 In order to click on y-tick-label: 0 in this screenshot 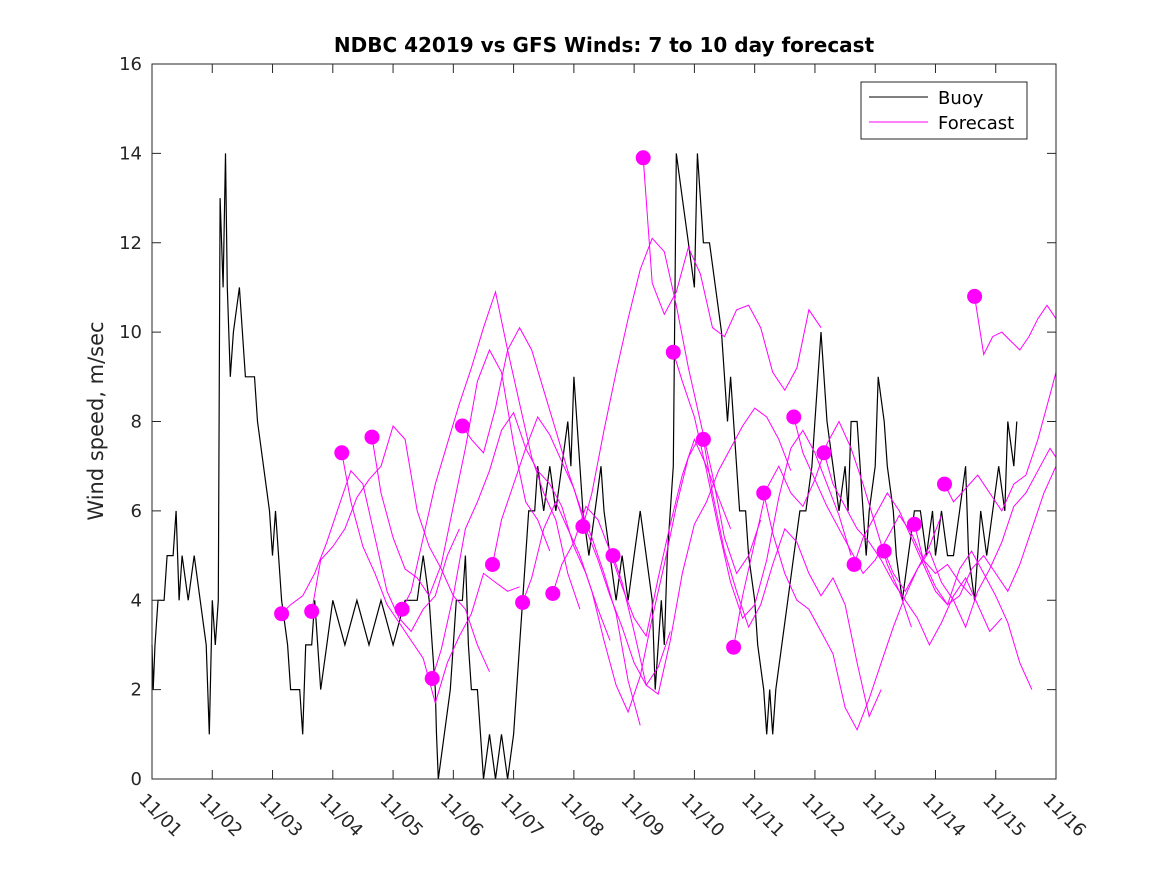, I will do `click(136, 779)`.